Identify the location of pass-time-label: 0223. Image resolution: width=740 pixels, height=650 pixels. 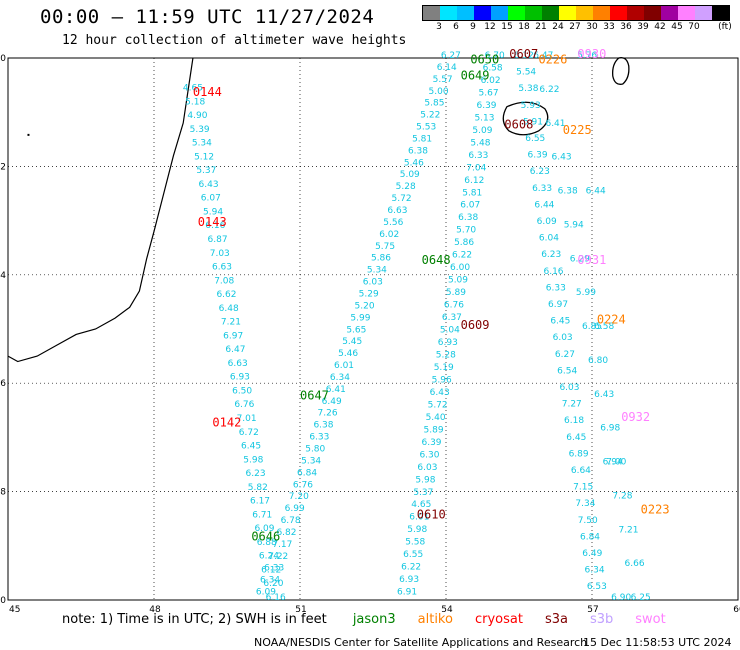
(655, 509).